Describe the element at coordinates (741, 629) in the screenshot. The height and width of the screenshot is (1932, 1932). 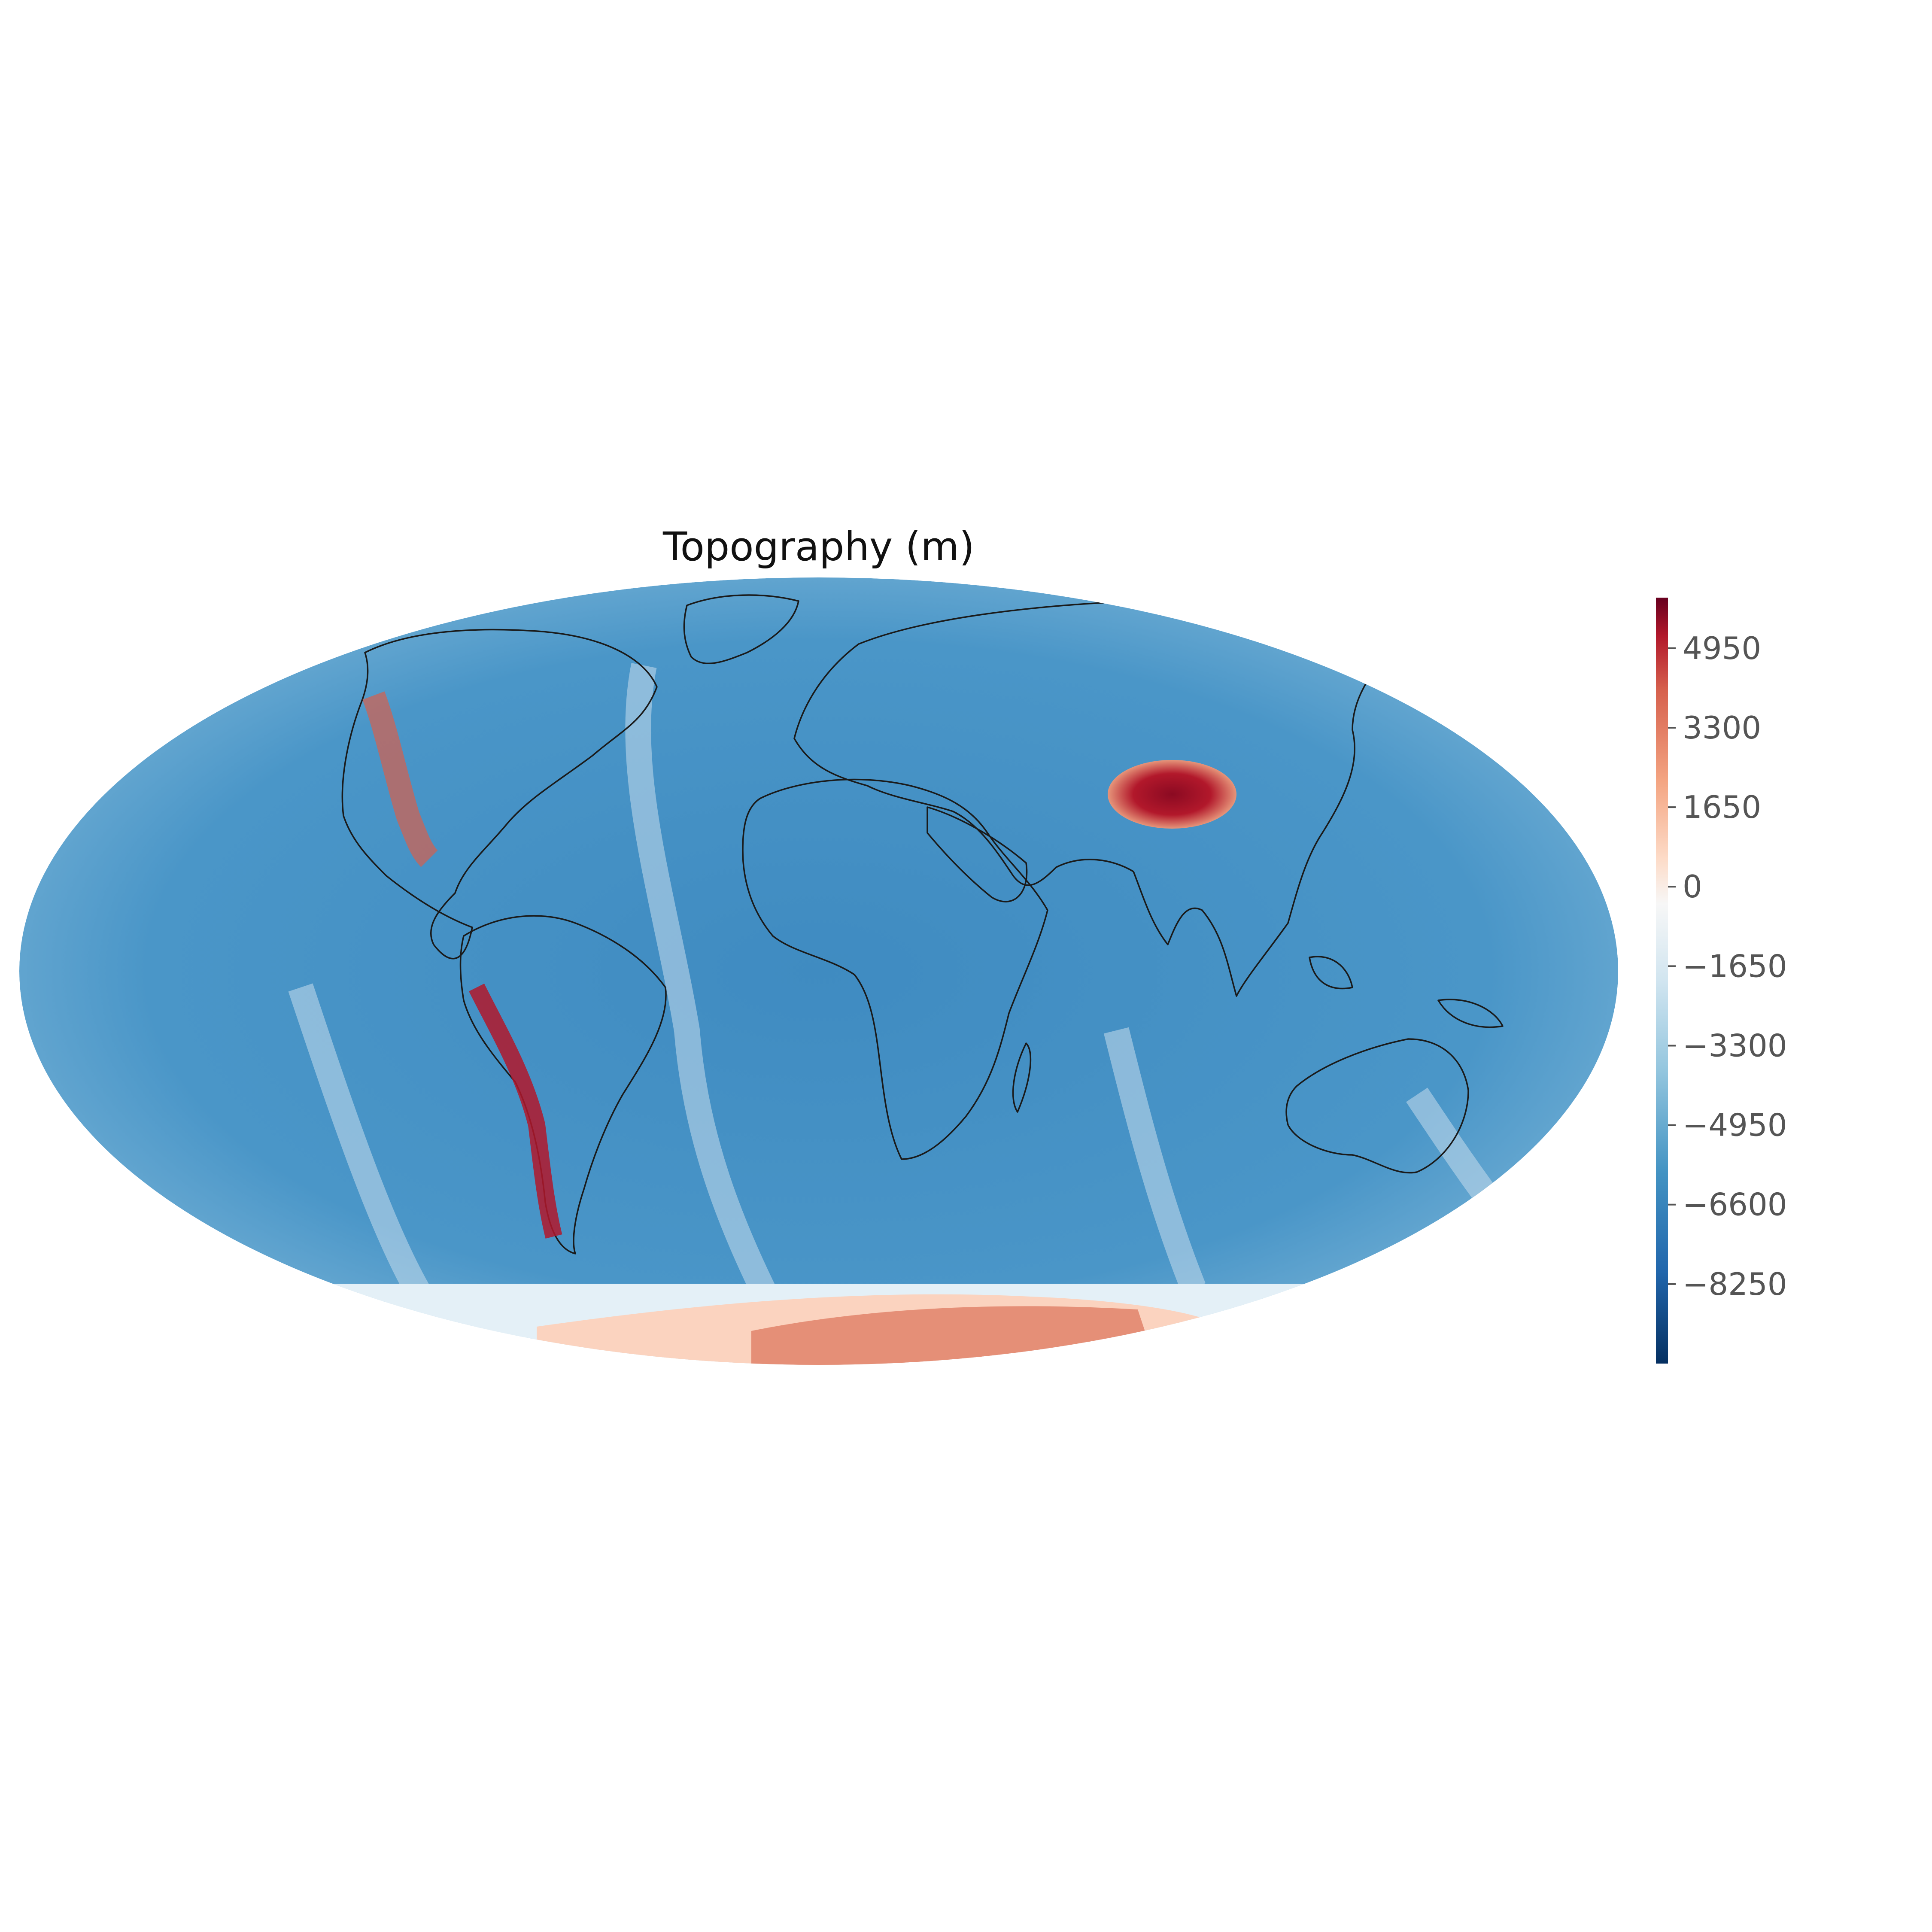
I see `greenland` at that location.